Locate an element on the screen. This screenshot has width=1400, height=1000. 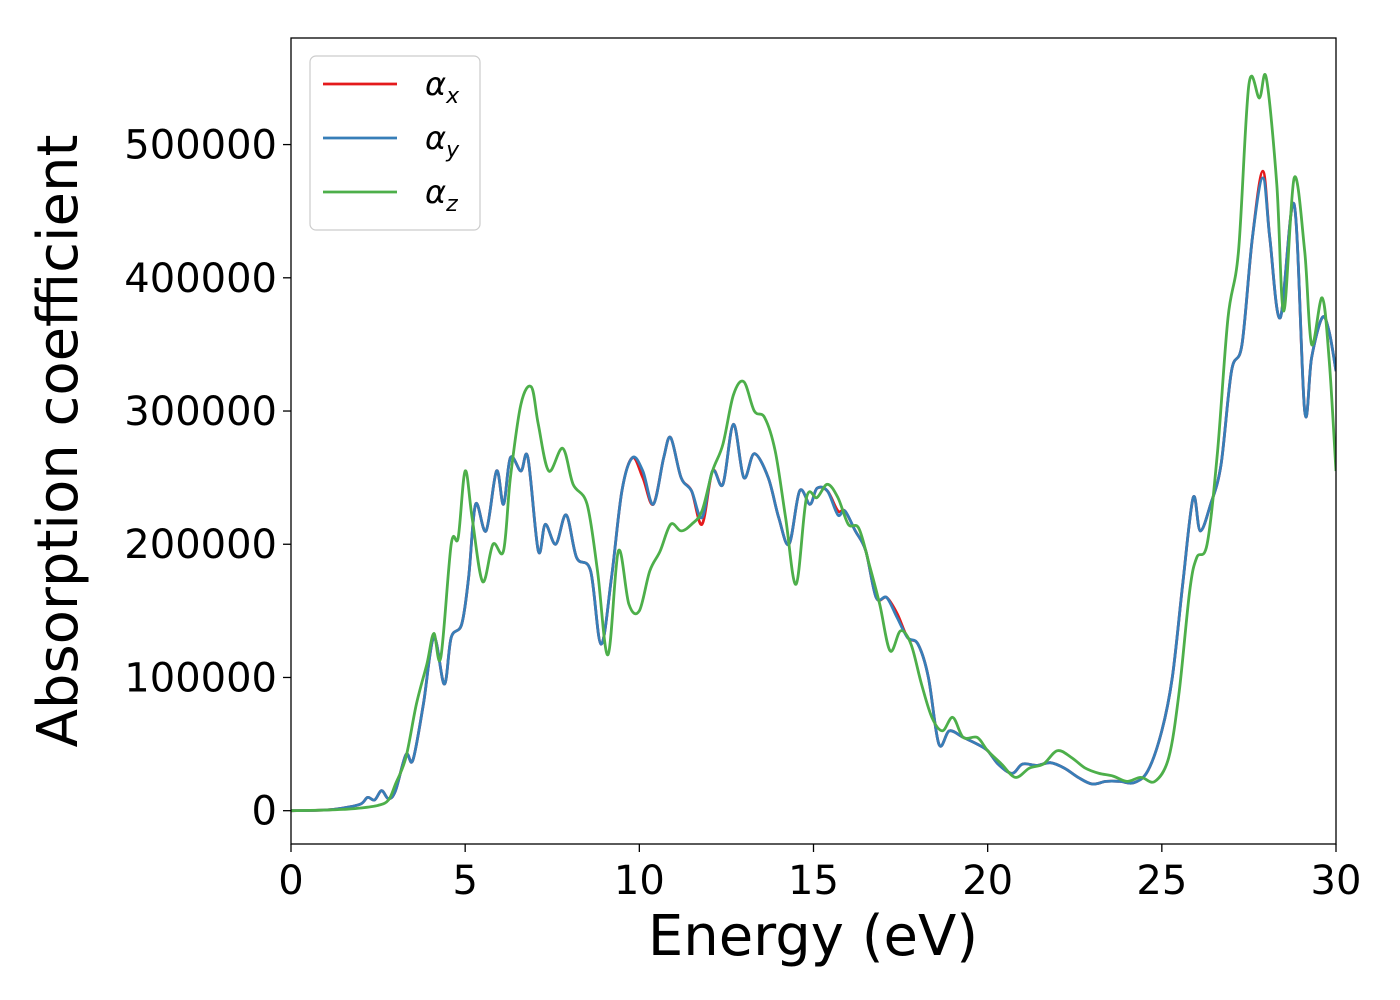
x-tick-label: 15 is located at coordinates (813, 881).